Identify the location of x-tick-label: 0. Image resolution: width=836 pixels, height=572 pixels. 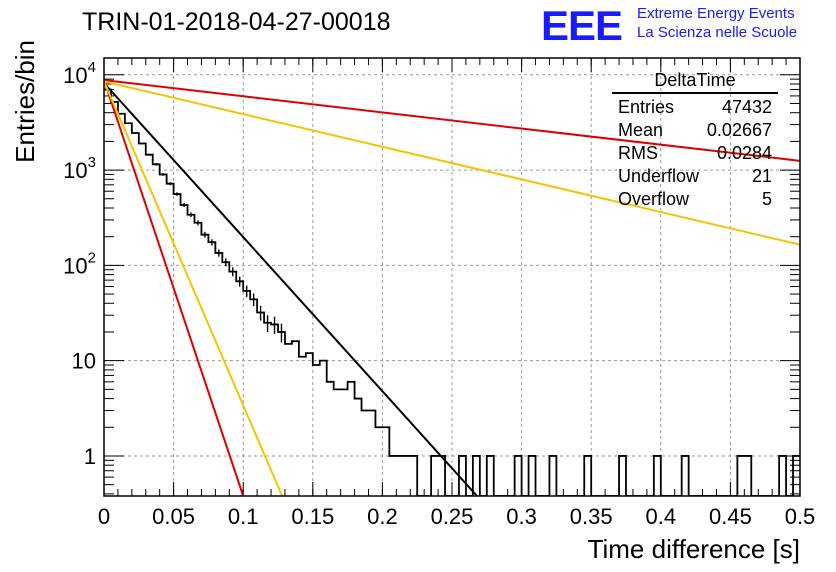
(104, 516).